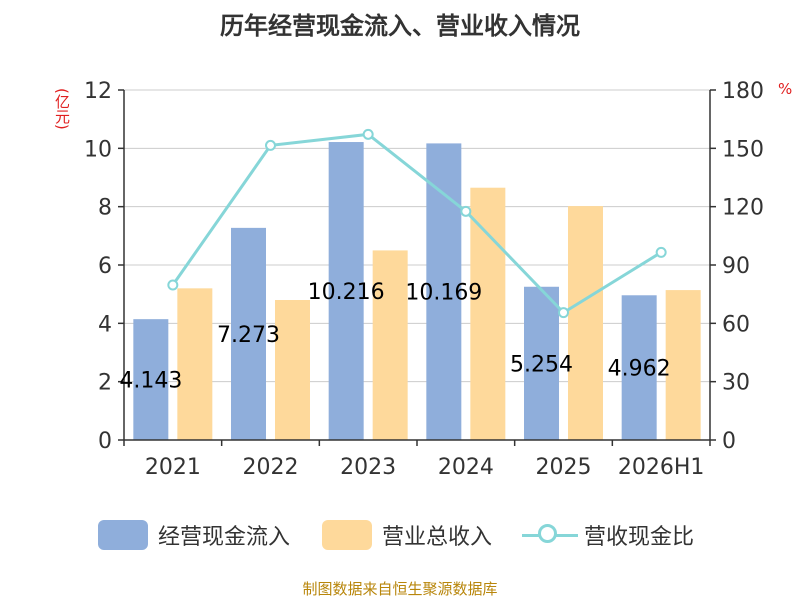 Image resolution: width=800 pixels, height=600 pixels. I want to click on right-axis-tick-label: 90, so click(736, 266).